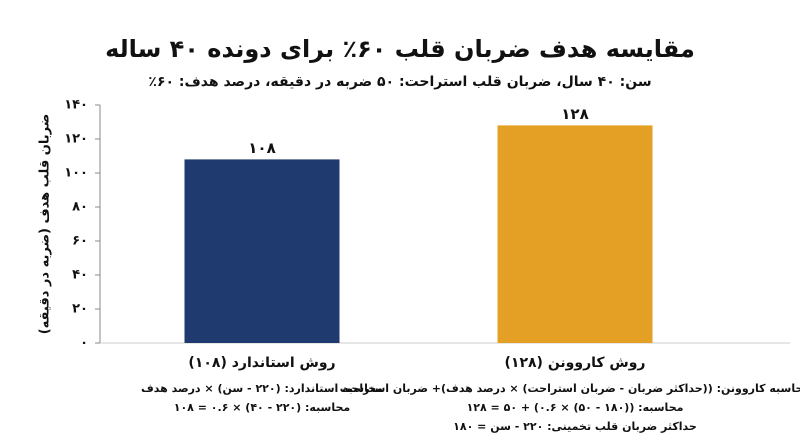 This screenshot has width=800, height=447. What do you see at coordinates (262, 388) in the screenshot?
I see `calc-note: محاسبه استاندارد: (۲۲۰ - سن) × درصد هدف` at bounding box center [262, 388].